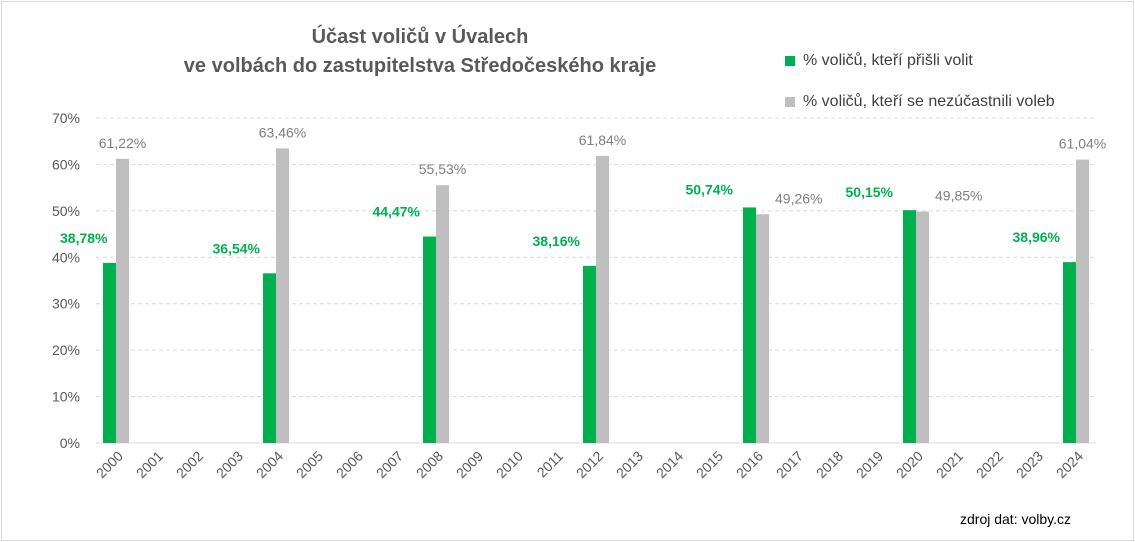 This screenshot has width=1135, height=542. What do you see at coordinates (749, 464) in the screenshot?
I see `x-tick-label: 2016` at bounding box center [749, 464].